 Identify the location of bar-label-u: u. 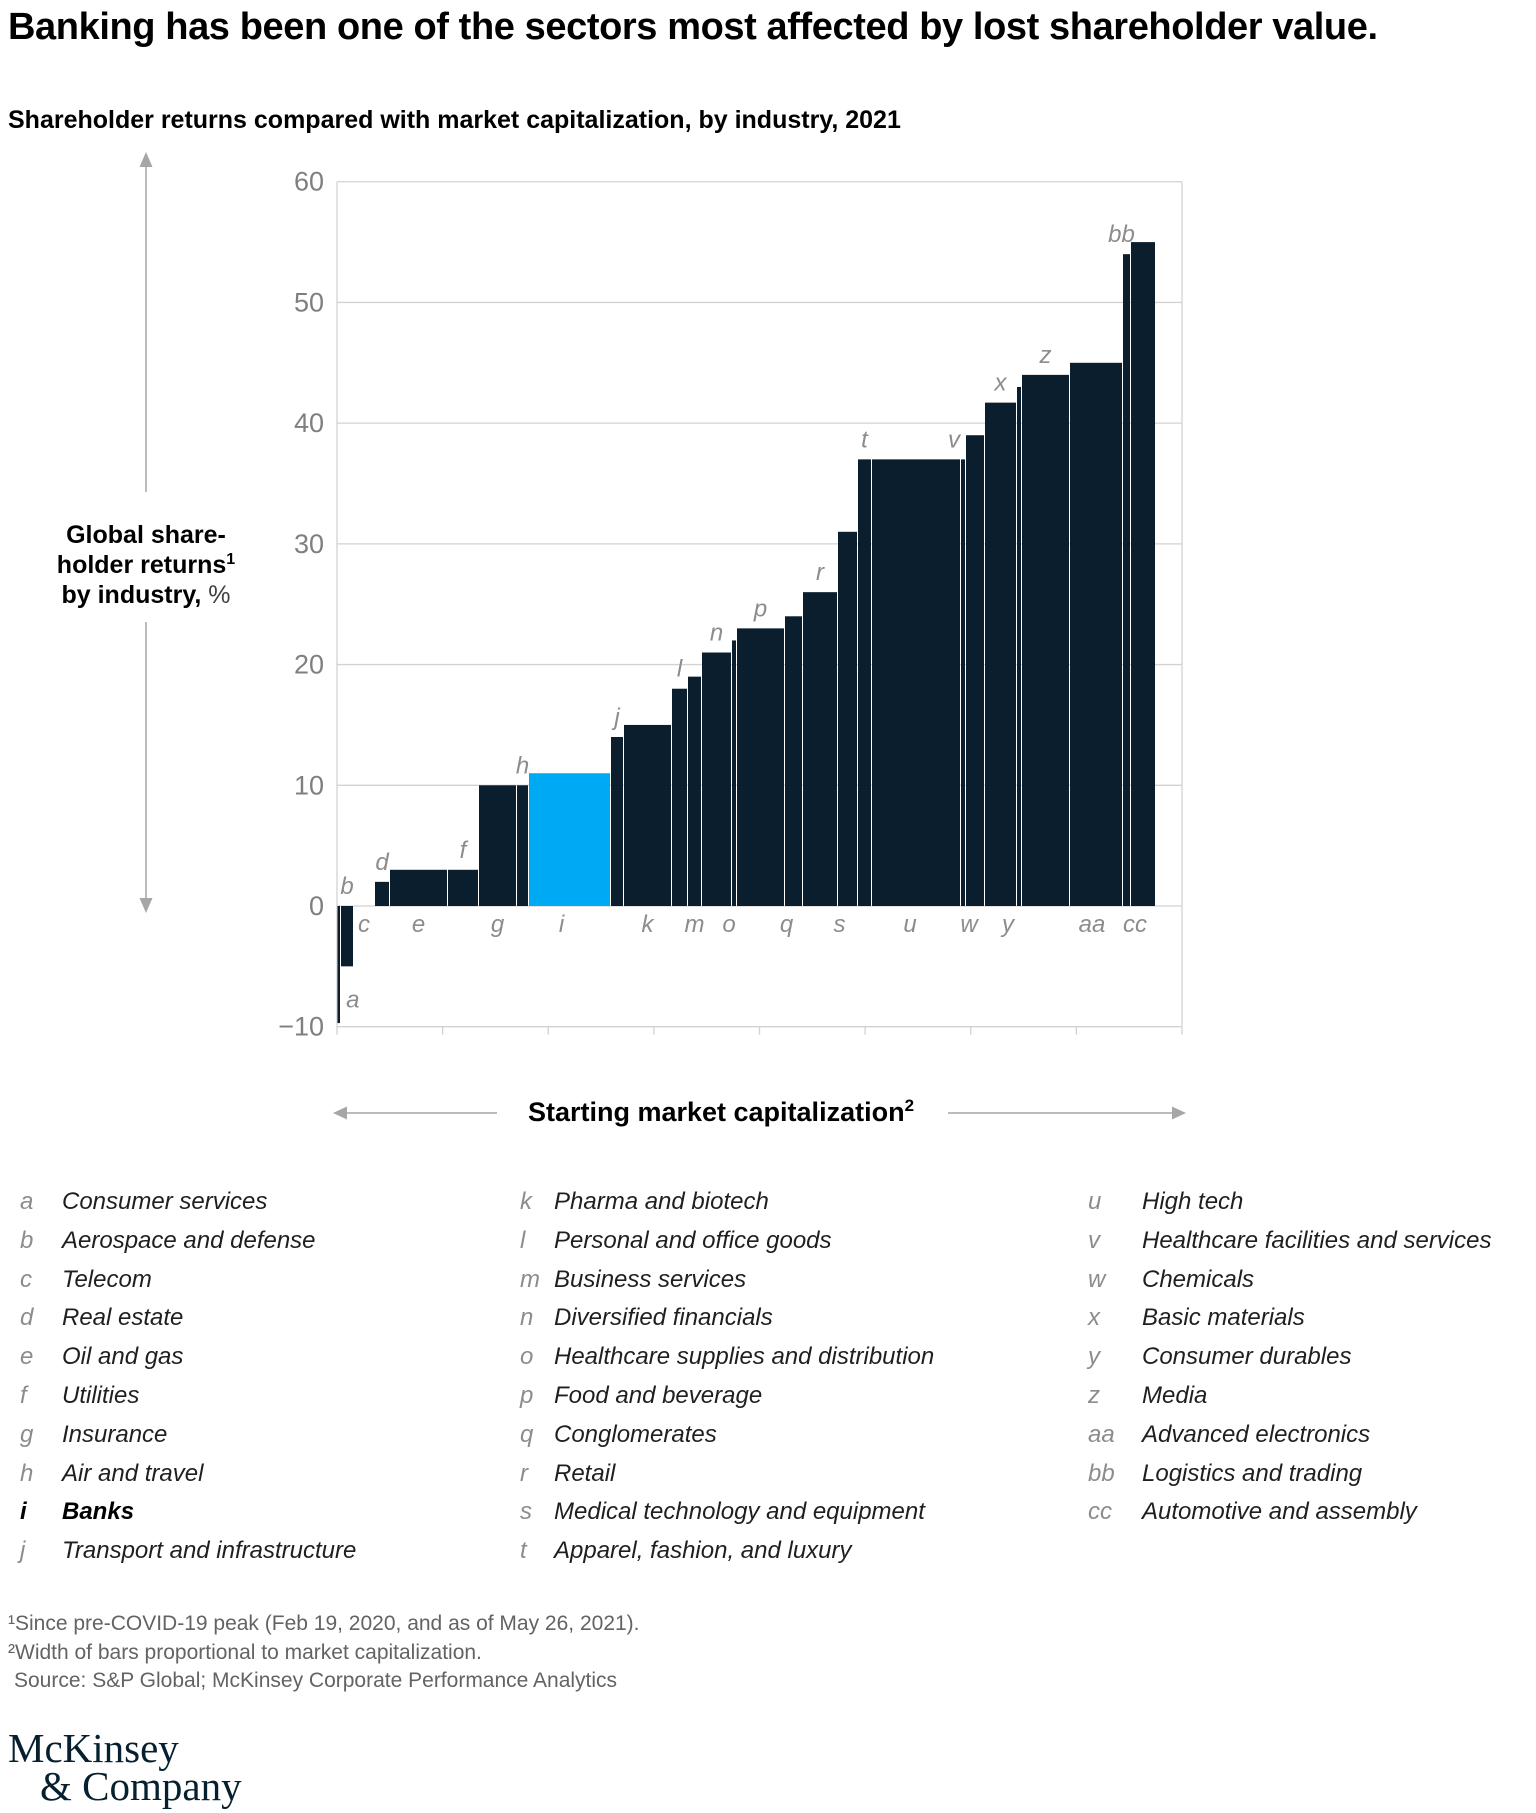
(909, 924).